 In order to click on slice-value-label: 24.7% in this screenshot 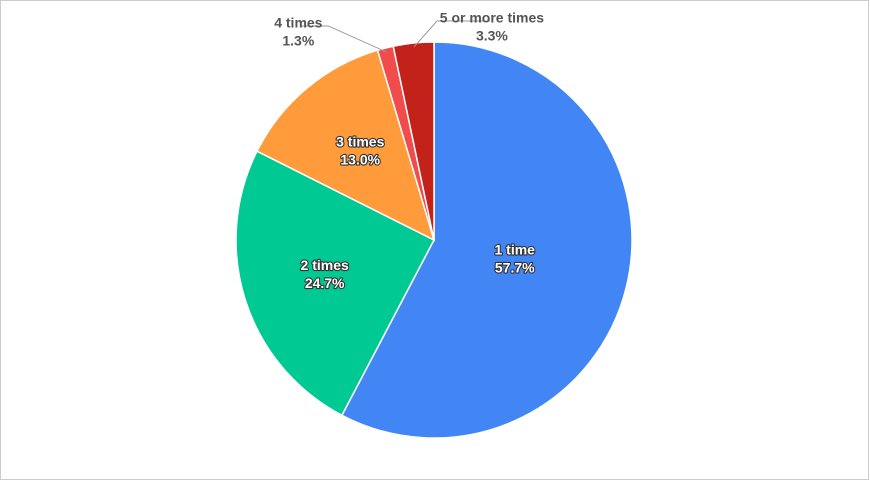, I will do `click(325, 283)`.